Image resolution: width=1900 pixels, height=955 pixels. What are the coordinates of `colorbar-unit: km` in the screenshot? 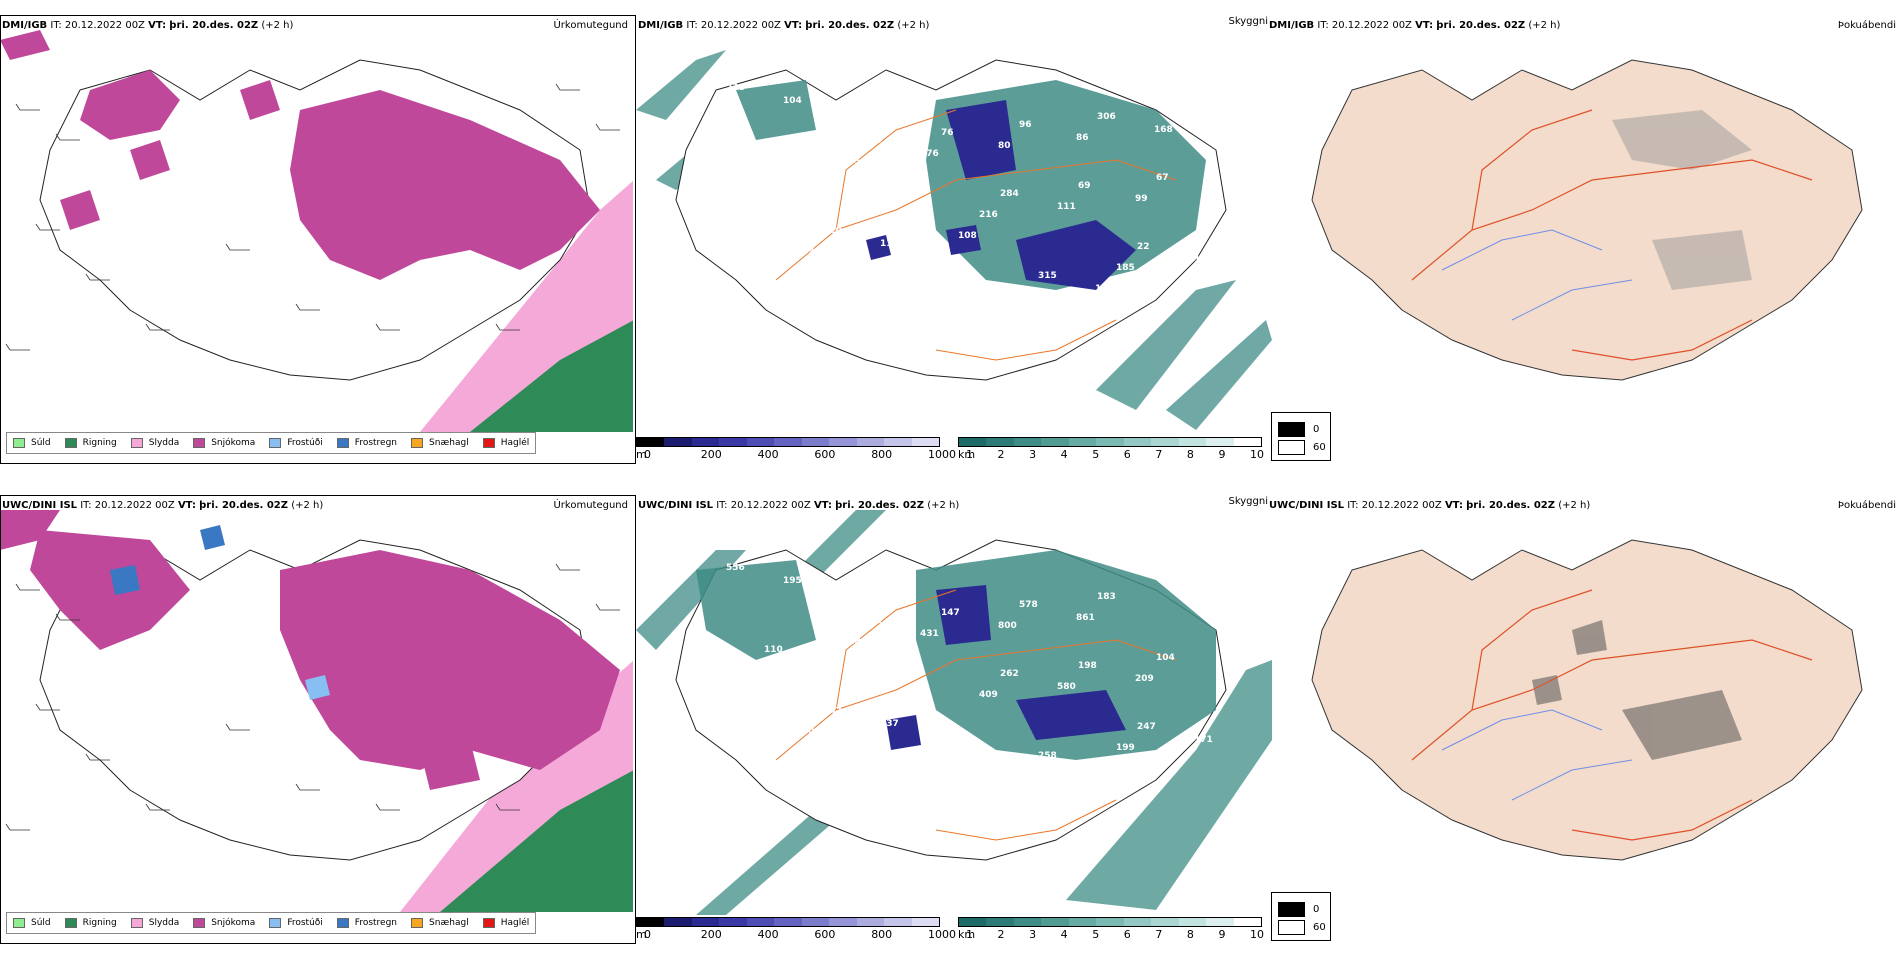 It's located at (967, 934).